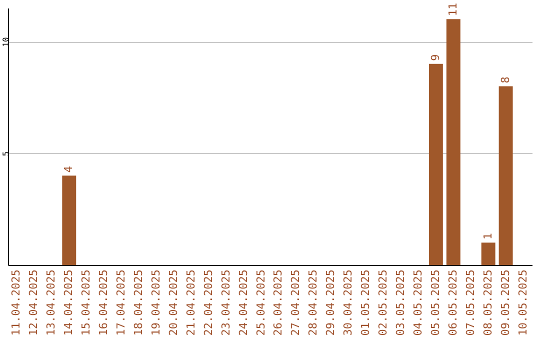  Describe the element at coordinates (453, 9) in the screenshot. I see `data-label: 11` at that location.